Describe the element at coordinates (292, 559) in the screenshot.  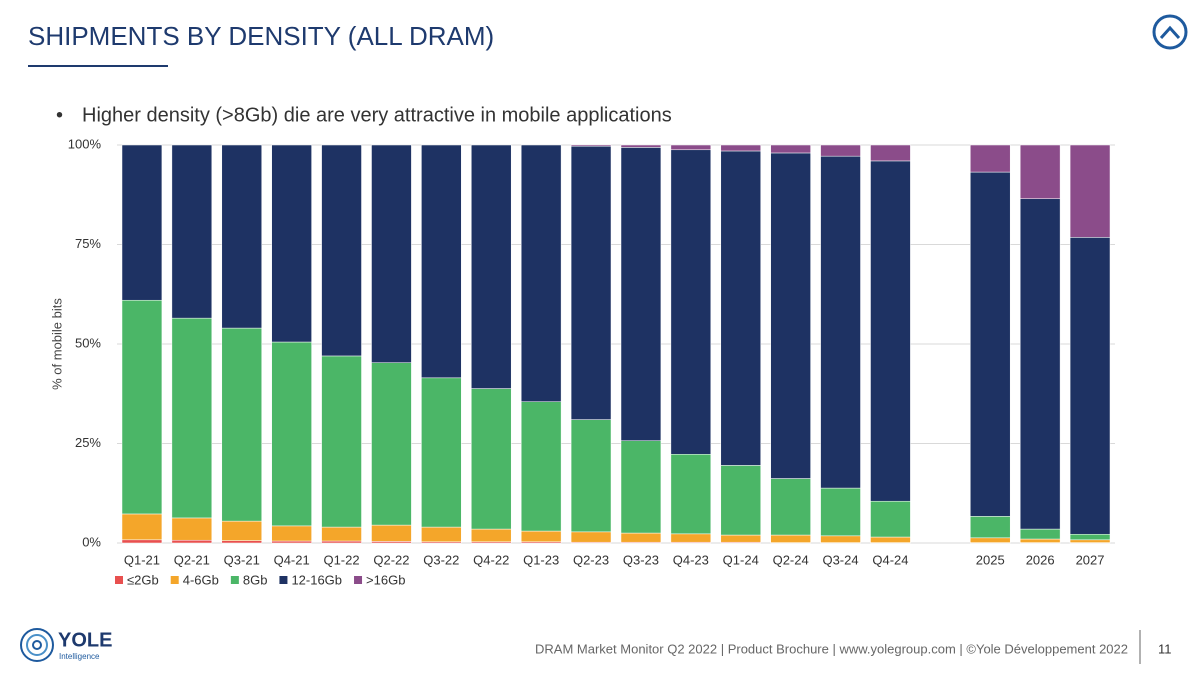
I see `x-tick-label: Q4-21` at that location.